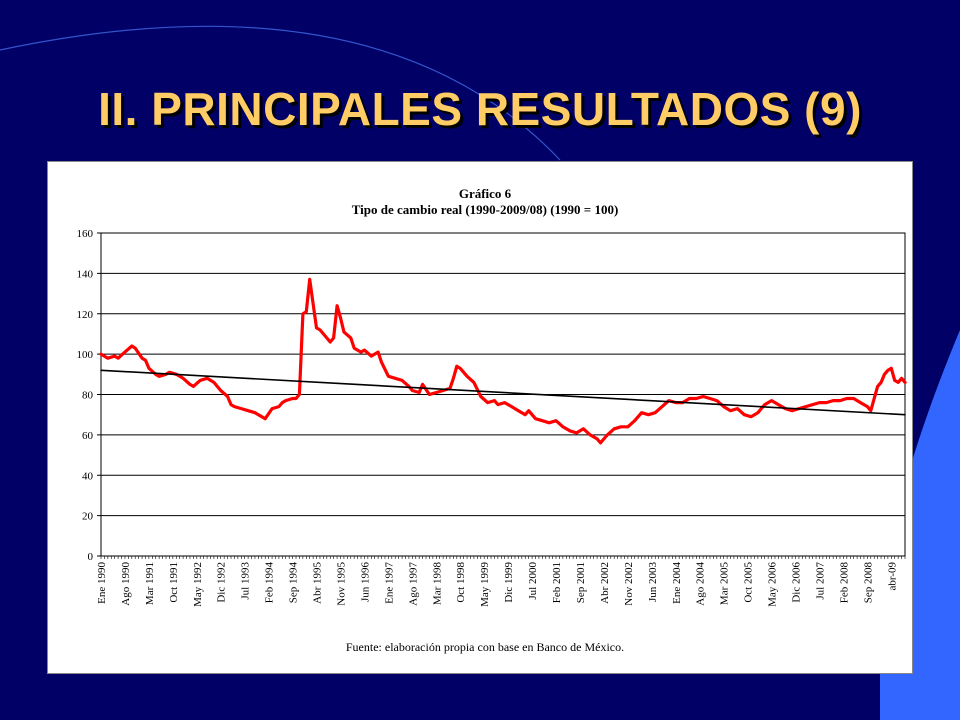  I want to click on x-tick-label: Jul 2007, so click(820, 581).